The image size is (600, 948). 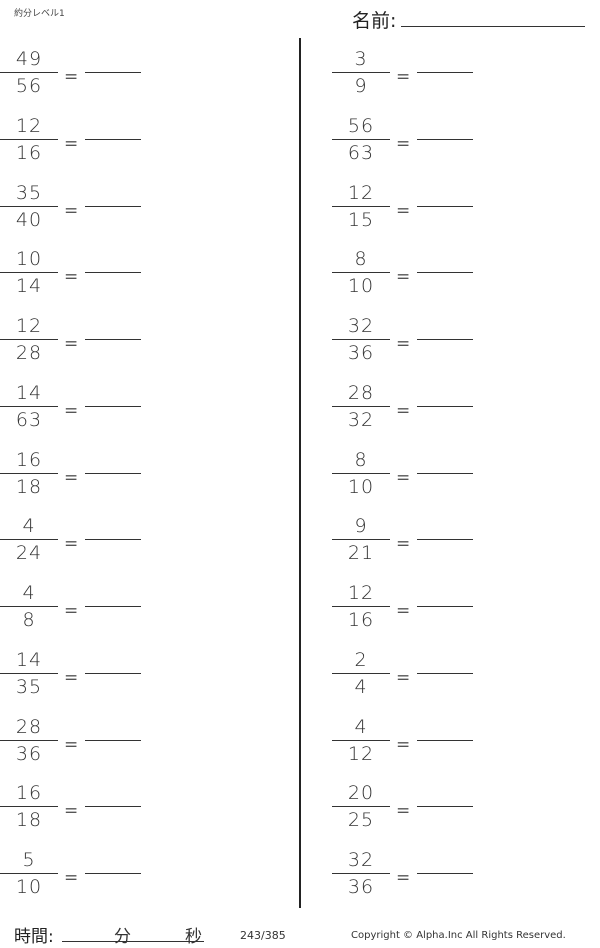 What do you see at coordinates (29, 259) in the screenshot?
I see `numerator: 10` at bounding box center [29, 259].